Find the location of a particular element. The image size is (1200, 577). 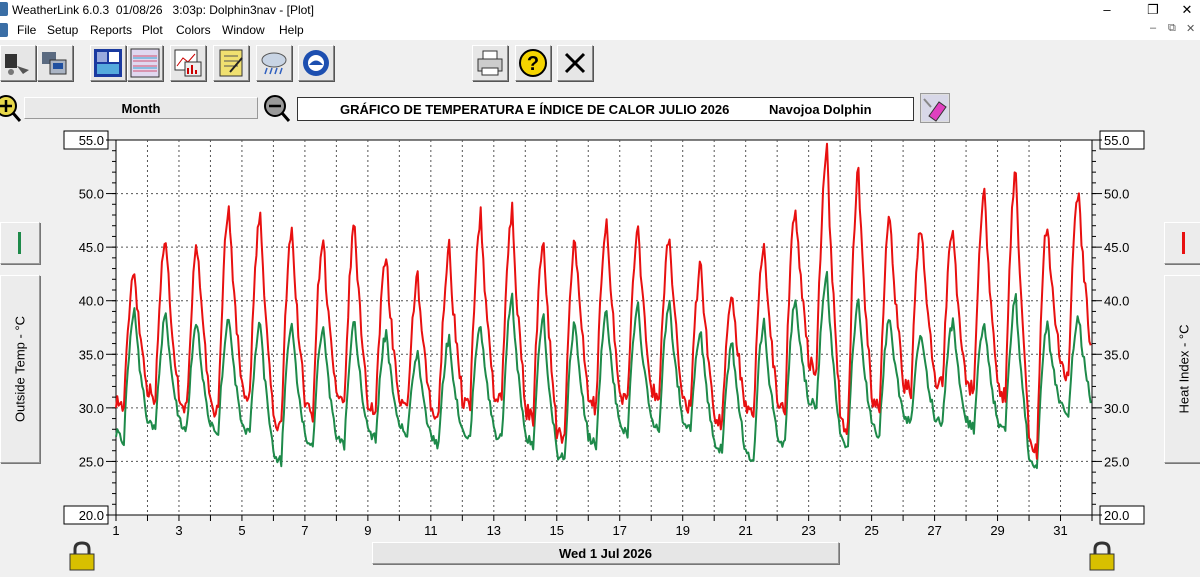

close-icon is located at coordinates (575, 63).